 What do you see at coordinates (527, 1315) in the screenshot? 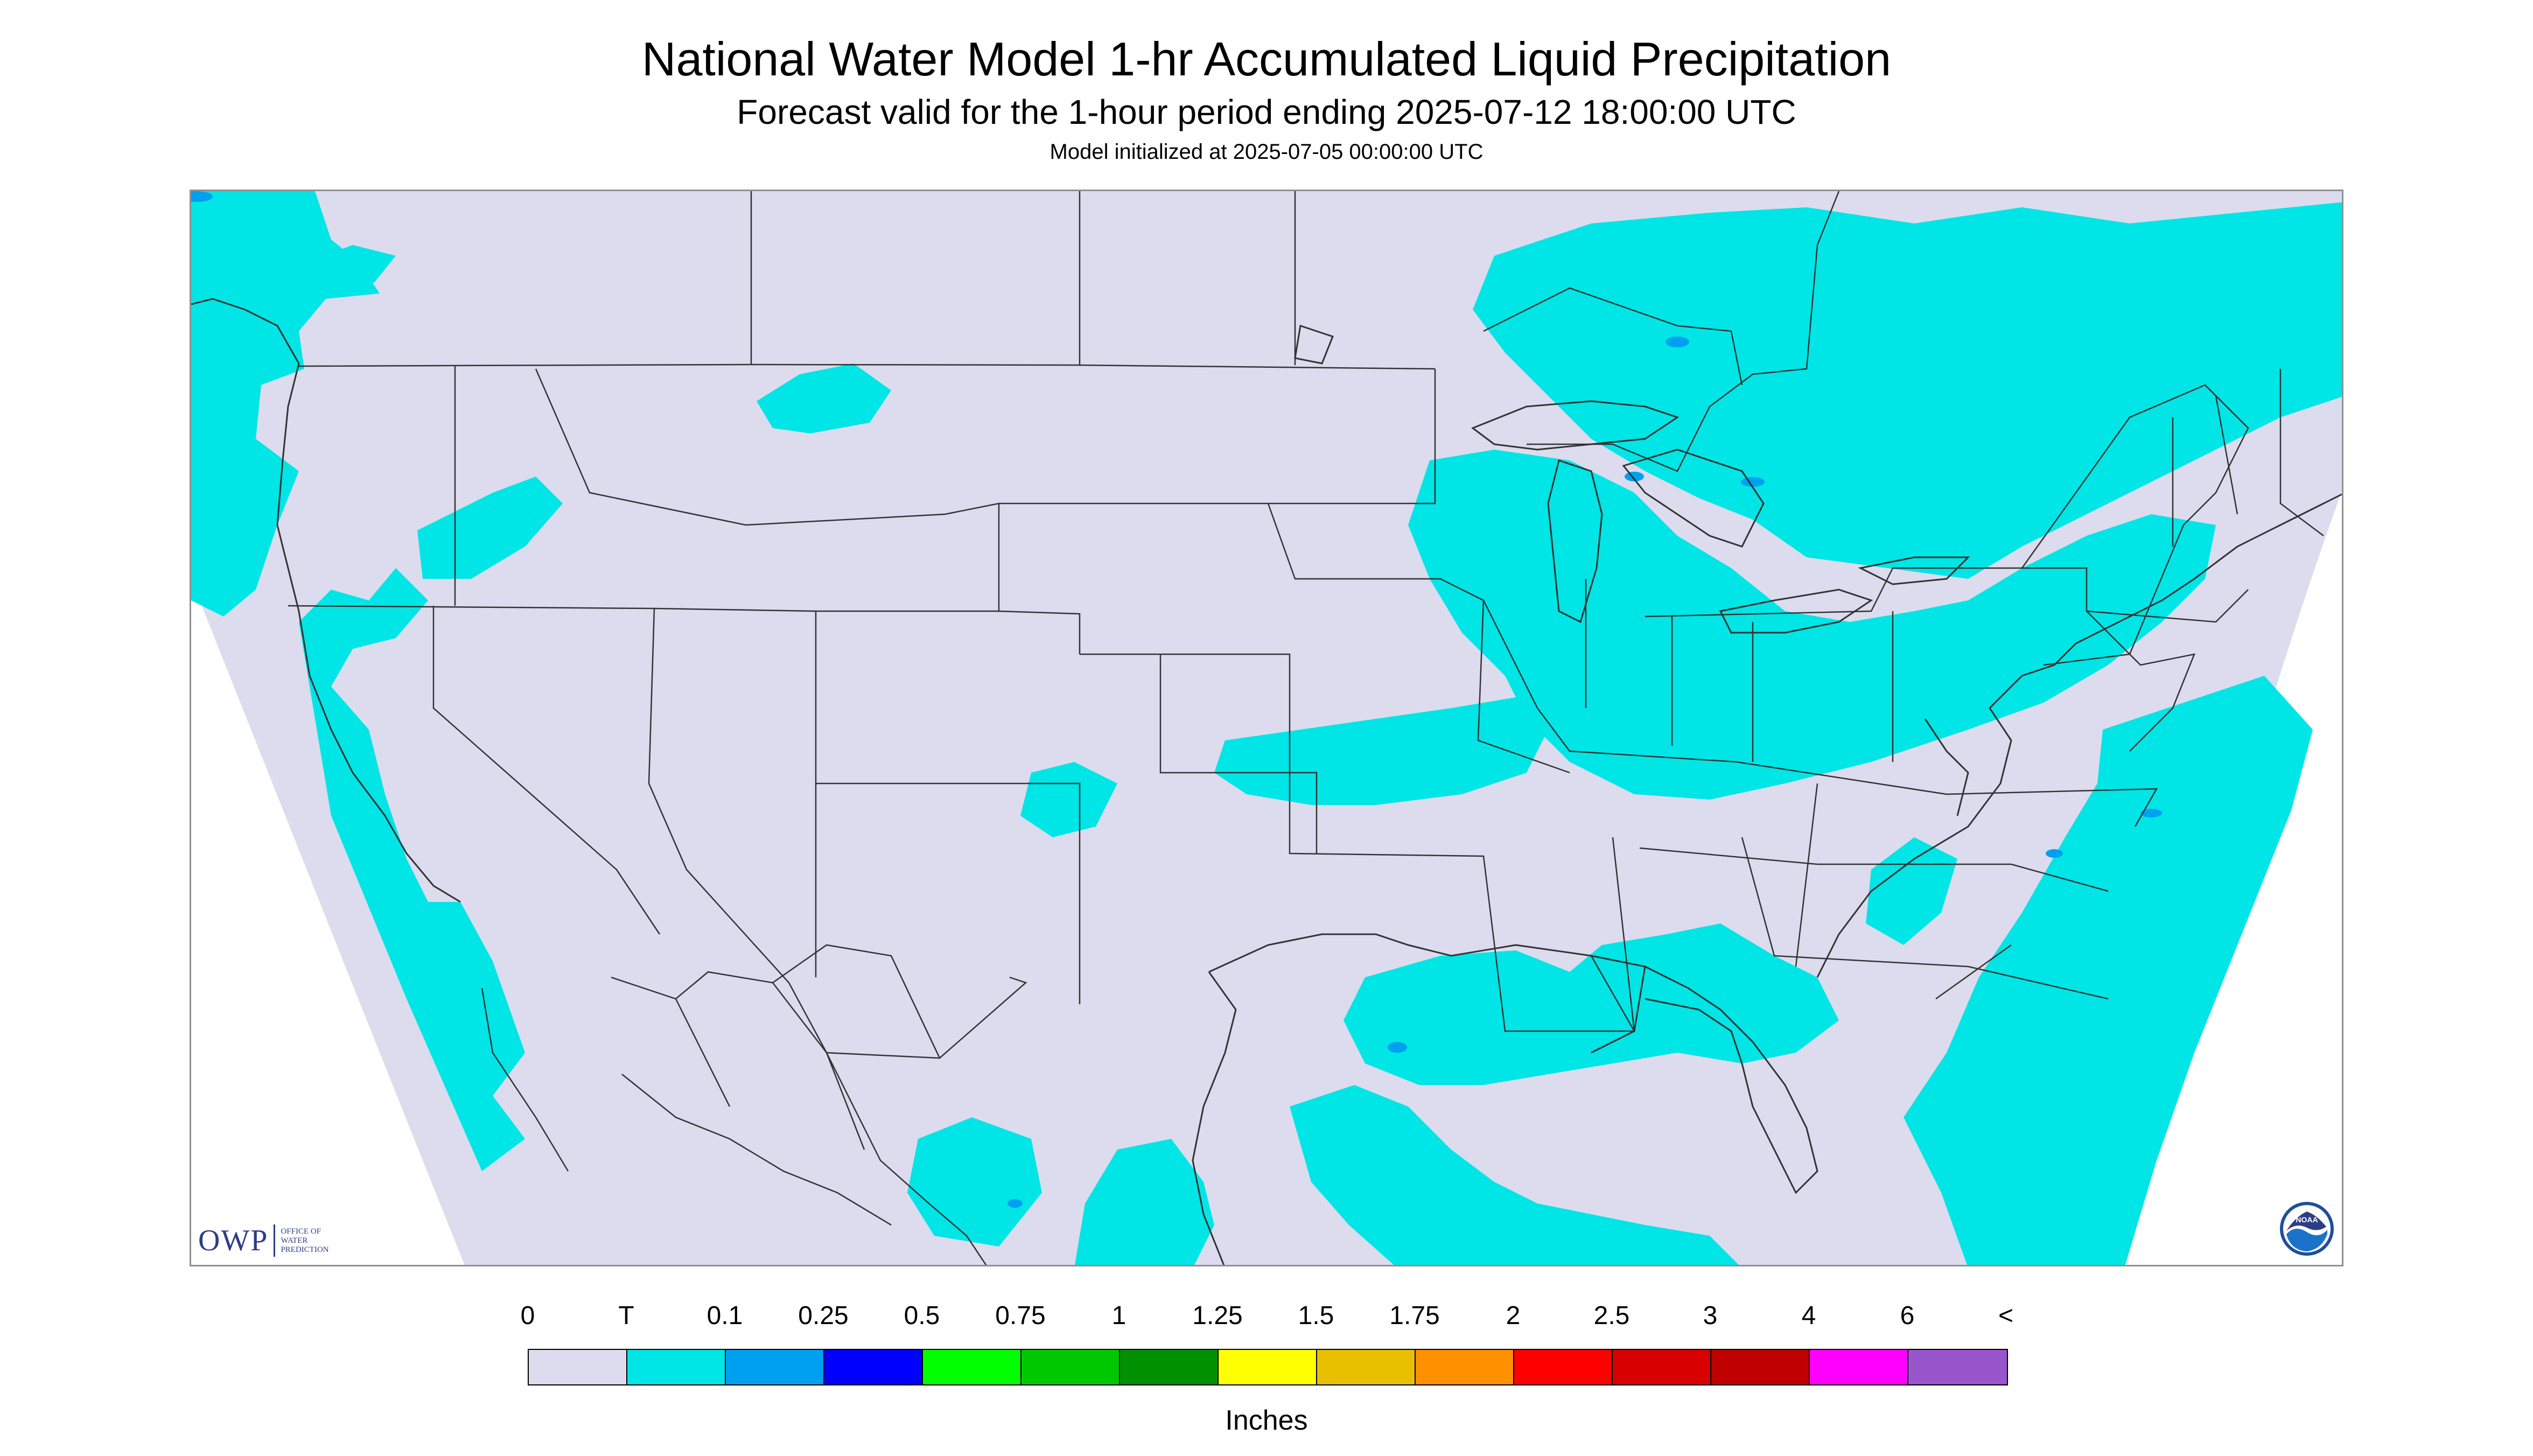
I see `legend-label: 0` at bounding box center [527, 1315].